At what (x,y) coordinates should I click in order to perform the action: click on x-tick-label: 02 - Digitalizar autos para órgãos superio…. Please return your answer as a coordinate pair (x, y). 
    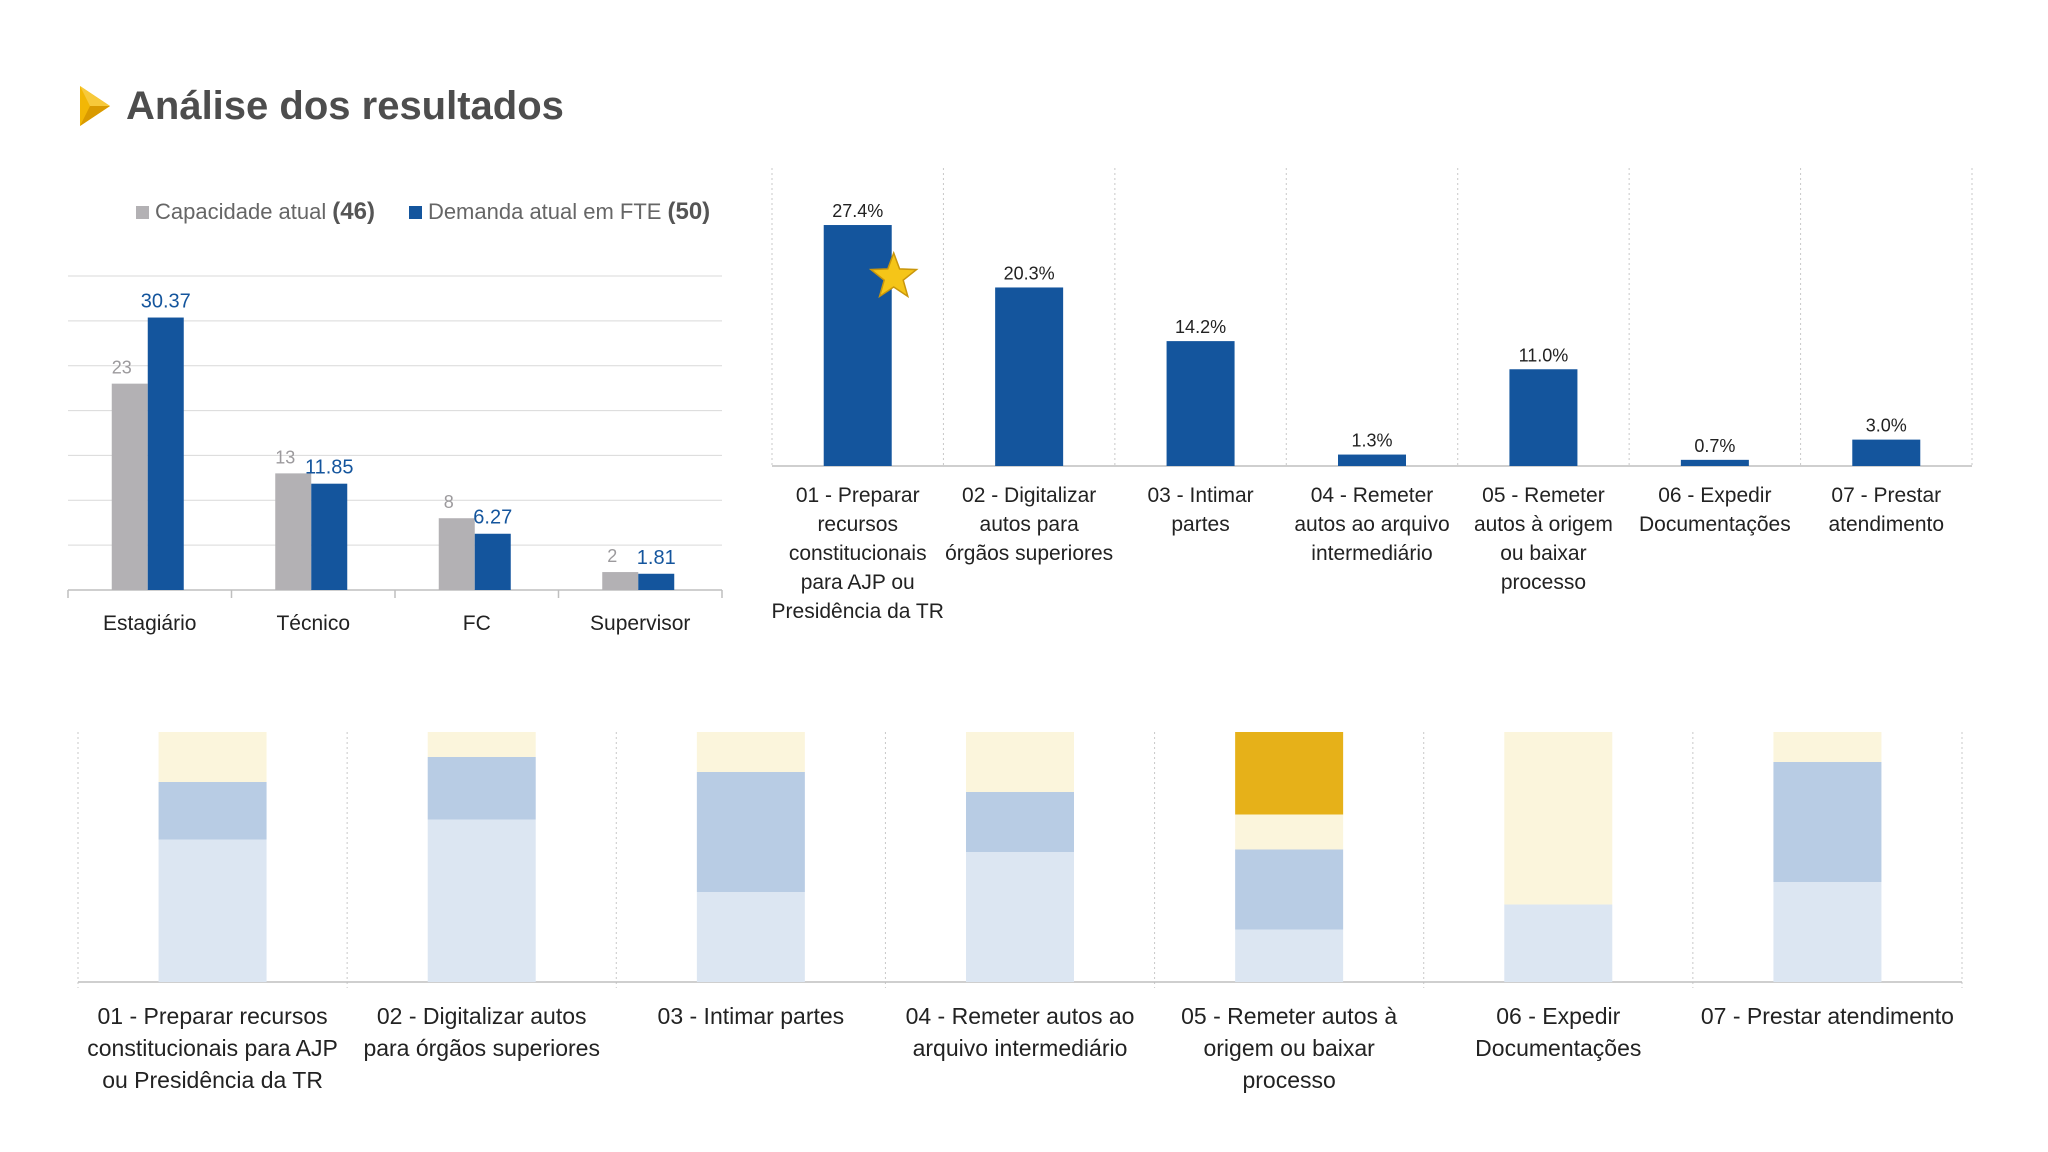
    Looking at the image, I should click on (1029, 524).